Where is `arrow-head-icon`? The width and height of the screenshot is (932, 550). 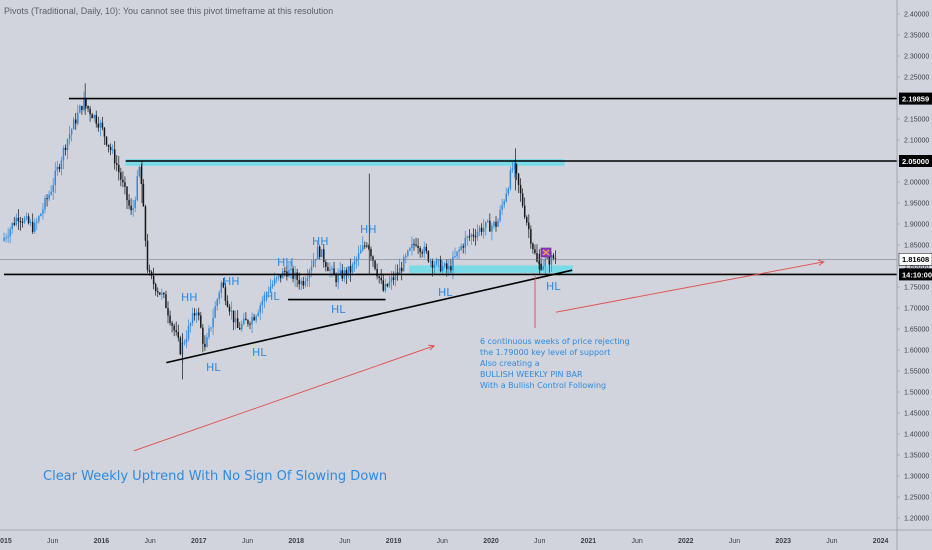
arrow-head-icon is located at coordinates (432, 347).